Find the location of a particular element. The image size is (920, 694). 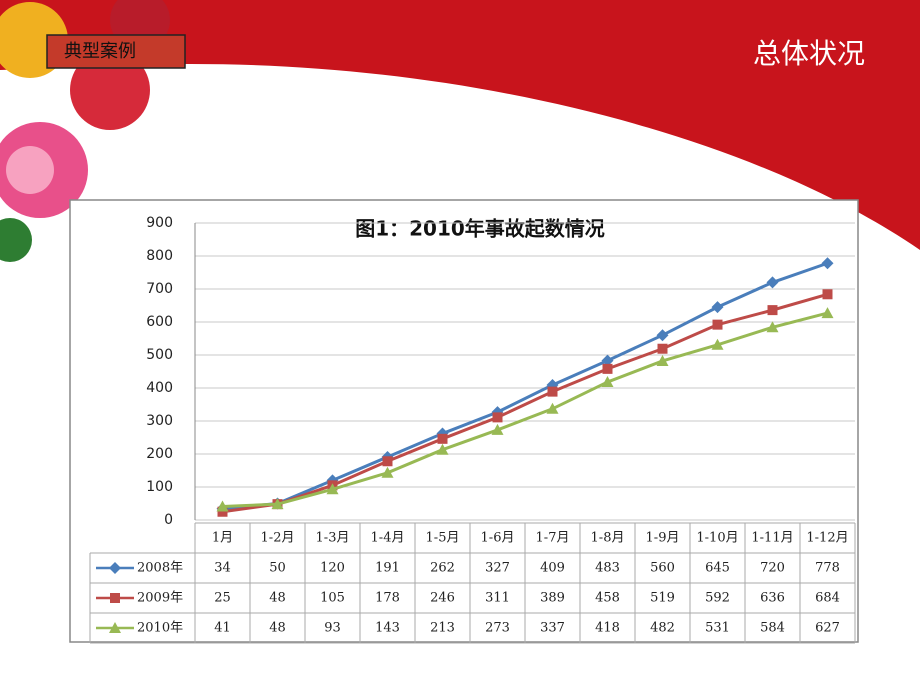

y-tick-label: 200 is located at coordinates (159, 454).